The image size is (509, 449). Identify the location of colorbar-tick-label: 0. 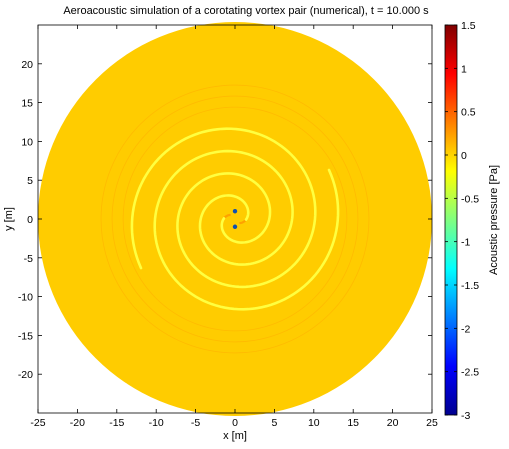
(464, 156).